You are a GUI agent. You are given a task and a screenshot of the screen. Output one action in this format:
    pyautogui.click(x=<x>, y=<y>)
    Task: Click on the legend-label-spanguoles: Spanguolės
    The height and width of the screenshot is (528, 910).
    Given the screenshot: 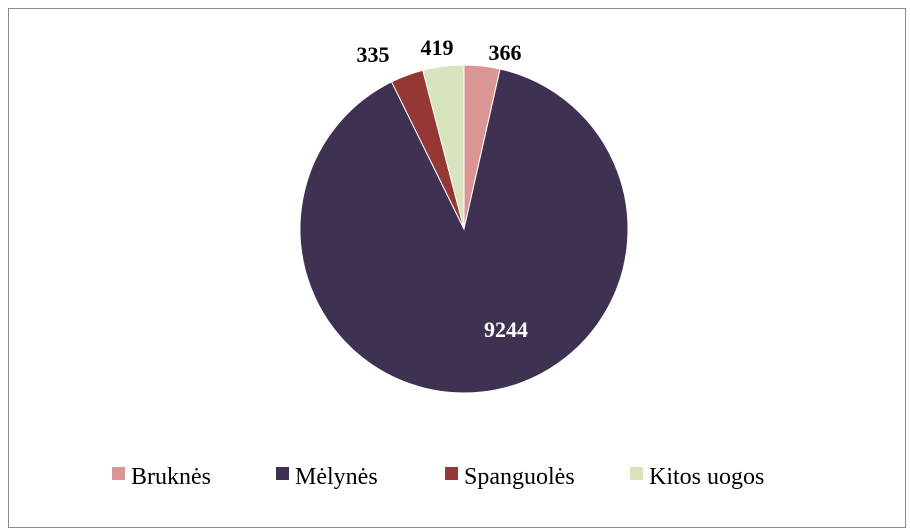 What is the action you would take?
    pyautogui.click(x=519, y=477)
    